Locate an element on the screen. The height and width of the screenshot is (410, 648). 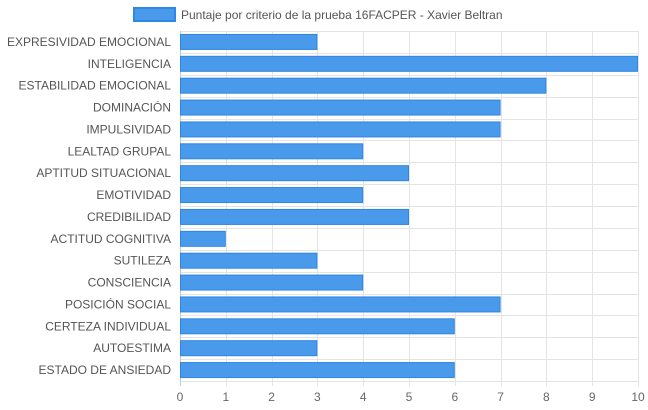
x-tick-label: 6 is located at coordinates (454, 397).